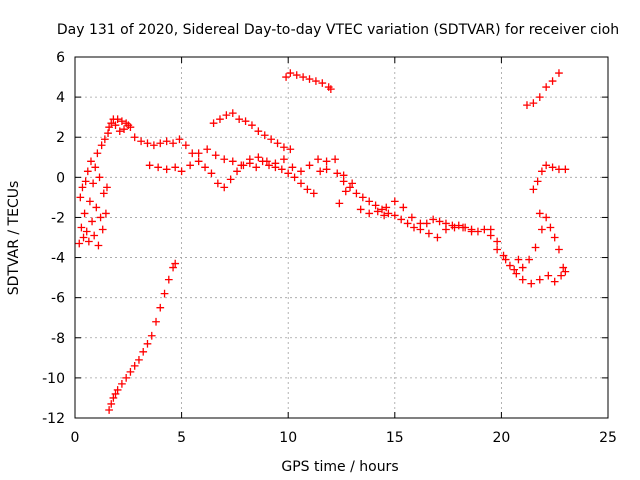 The height and width of the screenshot is (480, 640). What do you see at coordinates (395, 438) in the screenshot?
I see `x-tick-label: 15` at bounding box center [395, 438].